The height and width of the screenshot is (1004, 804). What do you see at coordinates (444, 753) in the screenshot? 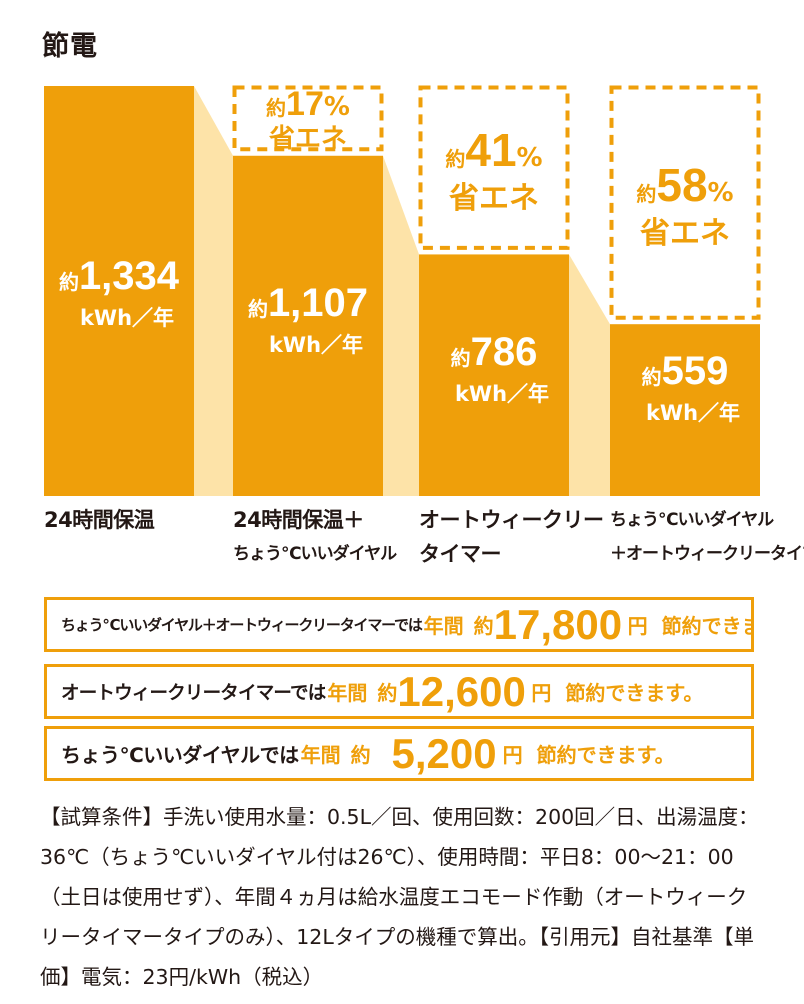
I see `savings-amount: 5,200` at bounding box center [444, 753].